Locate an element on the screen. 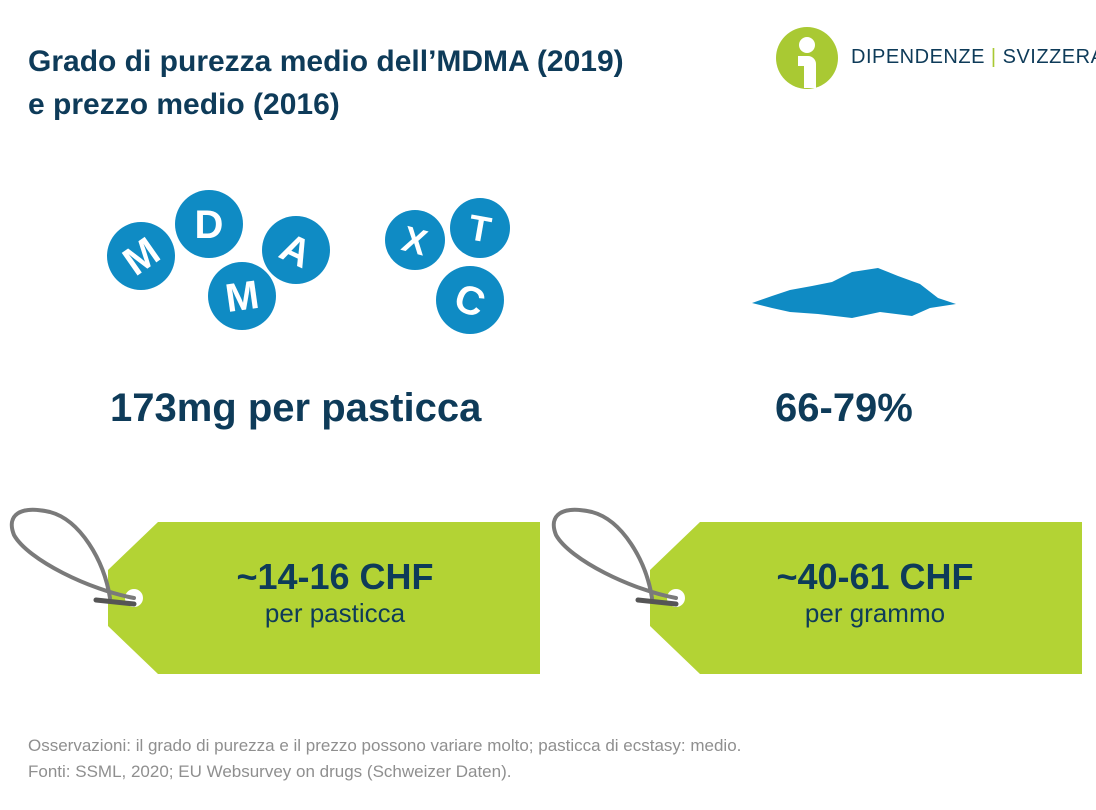 This screenshot has height=810, width=1096. pill-m1: M is located at coordinates (141, 256).